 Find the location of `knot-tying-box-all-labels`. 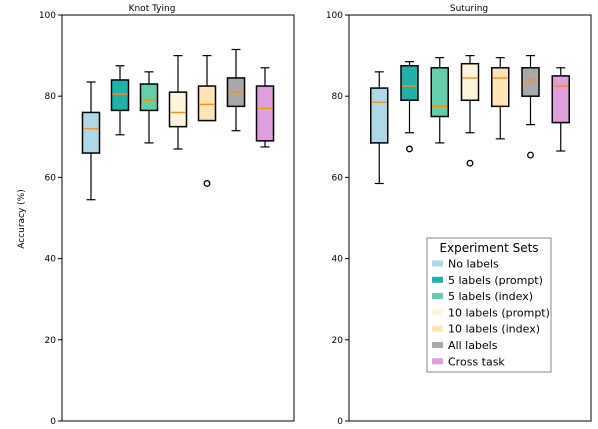

knot-tying-box-all-labels is located at coordinates (236, 90).